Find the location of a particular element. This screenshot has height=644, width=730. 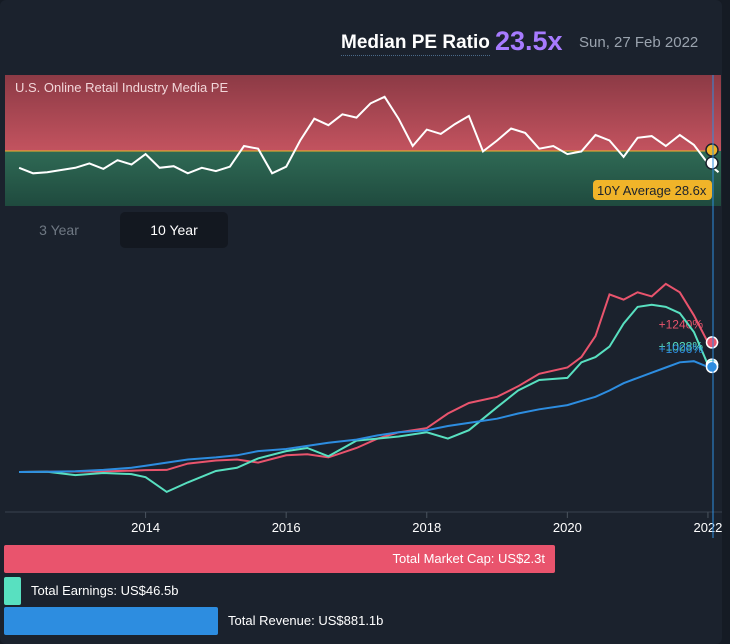

average-badge-label: 10Y Average 28.6x is located at coordinates (652, 190).